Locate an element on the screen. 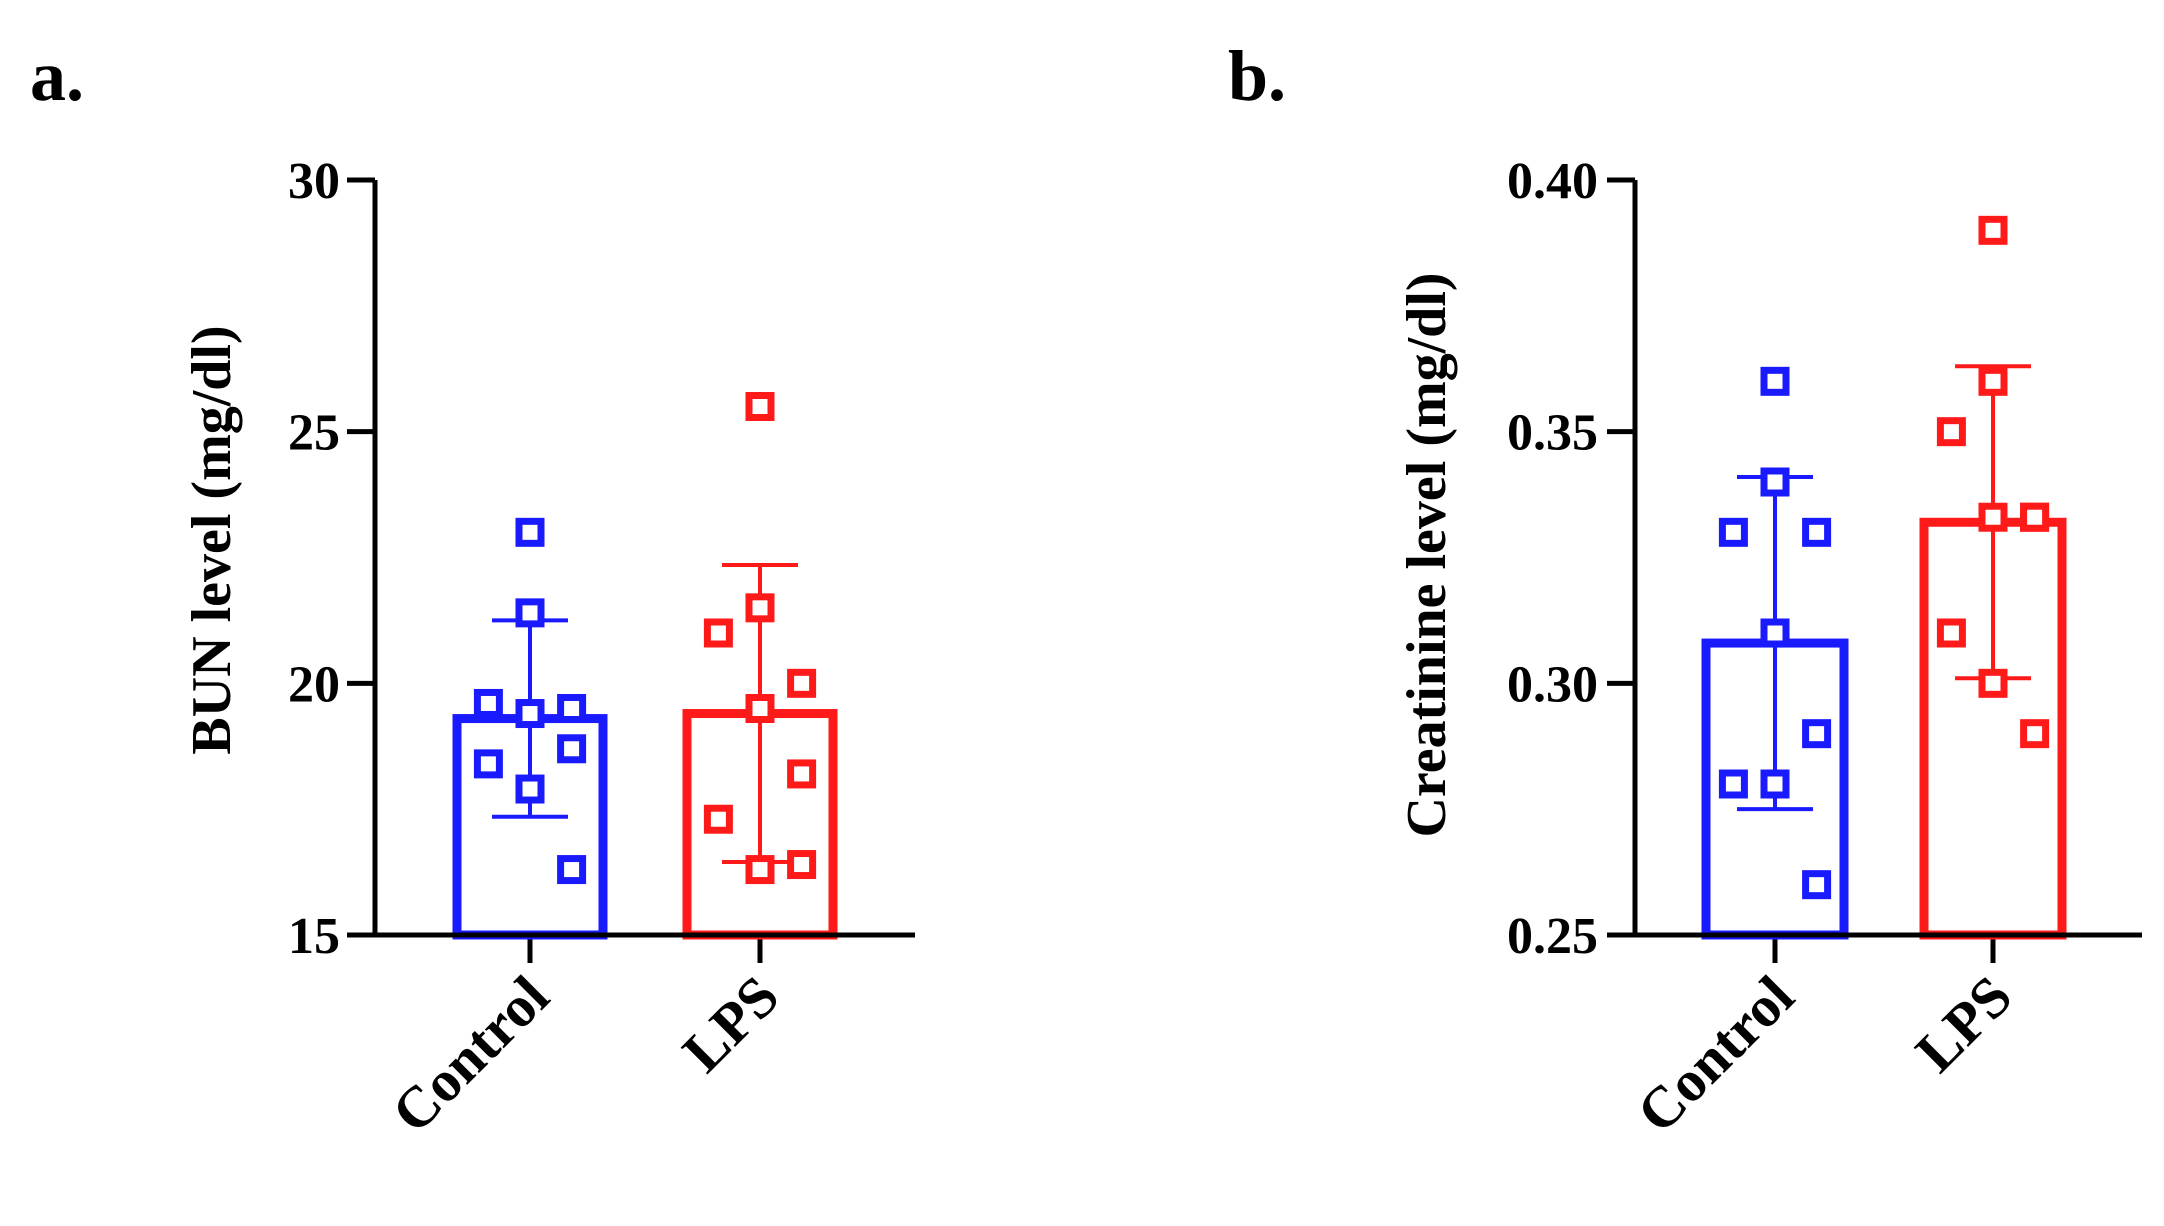  panel-b-y-tick-label: 0.40 is located at coordinates (1552, 181).